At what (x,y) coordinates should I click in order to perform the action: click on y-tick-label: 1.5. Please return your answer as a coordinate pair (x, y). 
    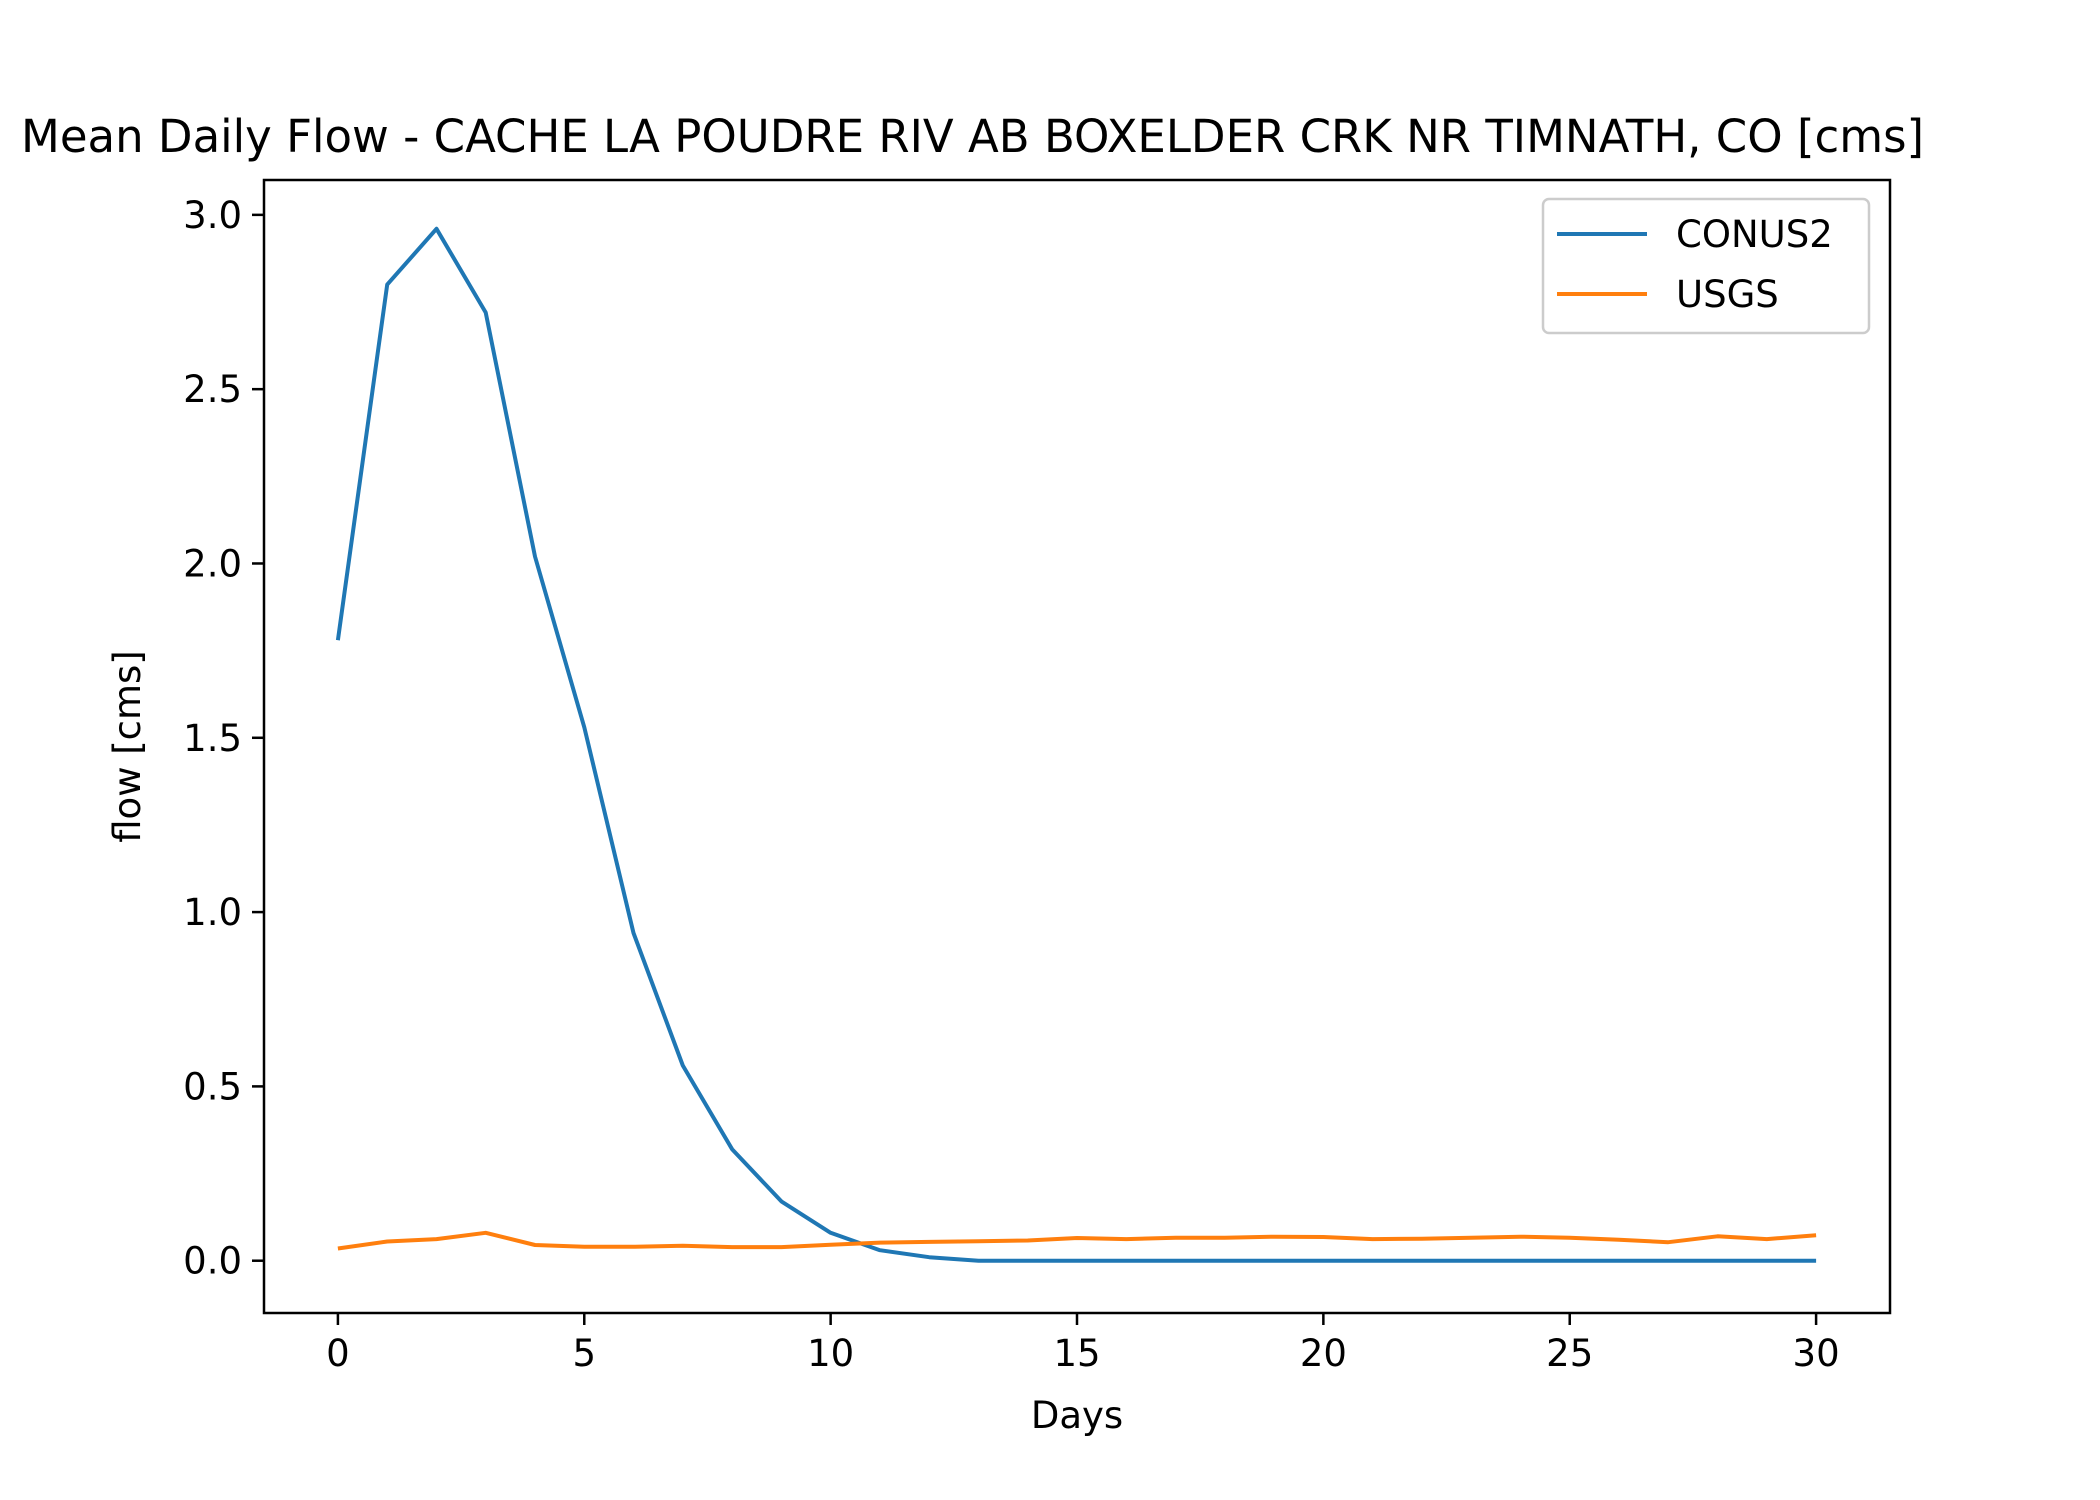
    Looking at the image, I should click on (212, 738).